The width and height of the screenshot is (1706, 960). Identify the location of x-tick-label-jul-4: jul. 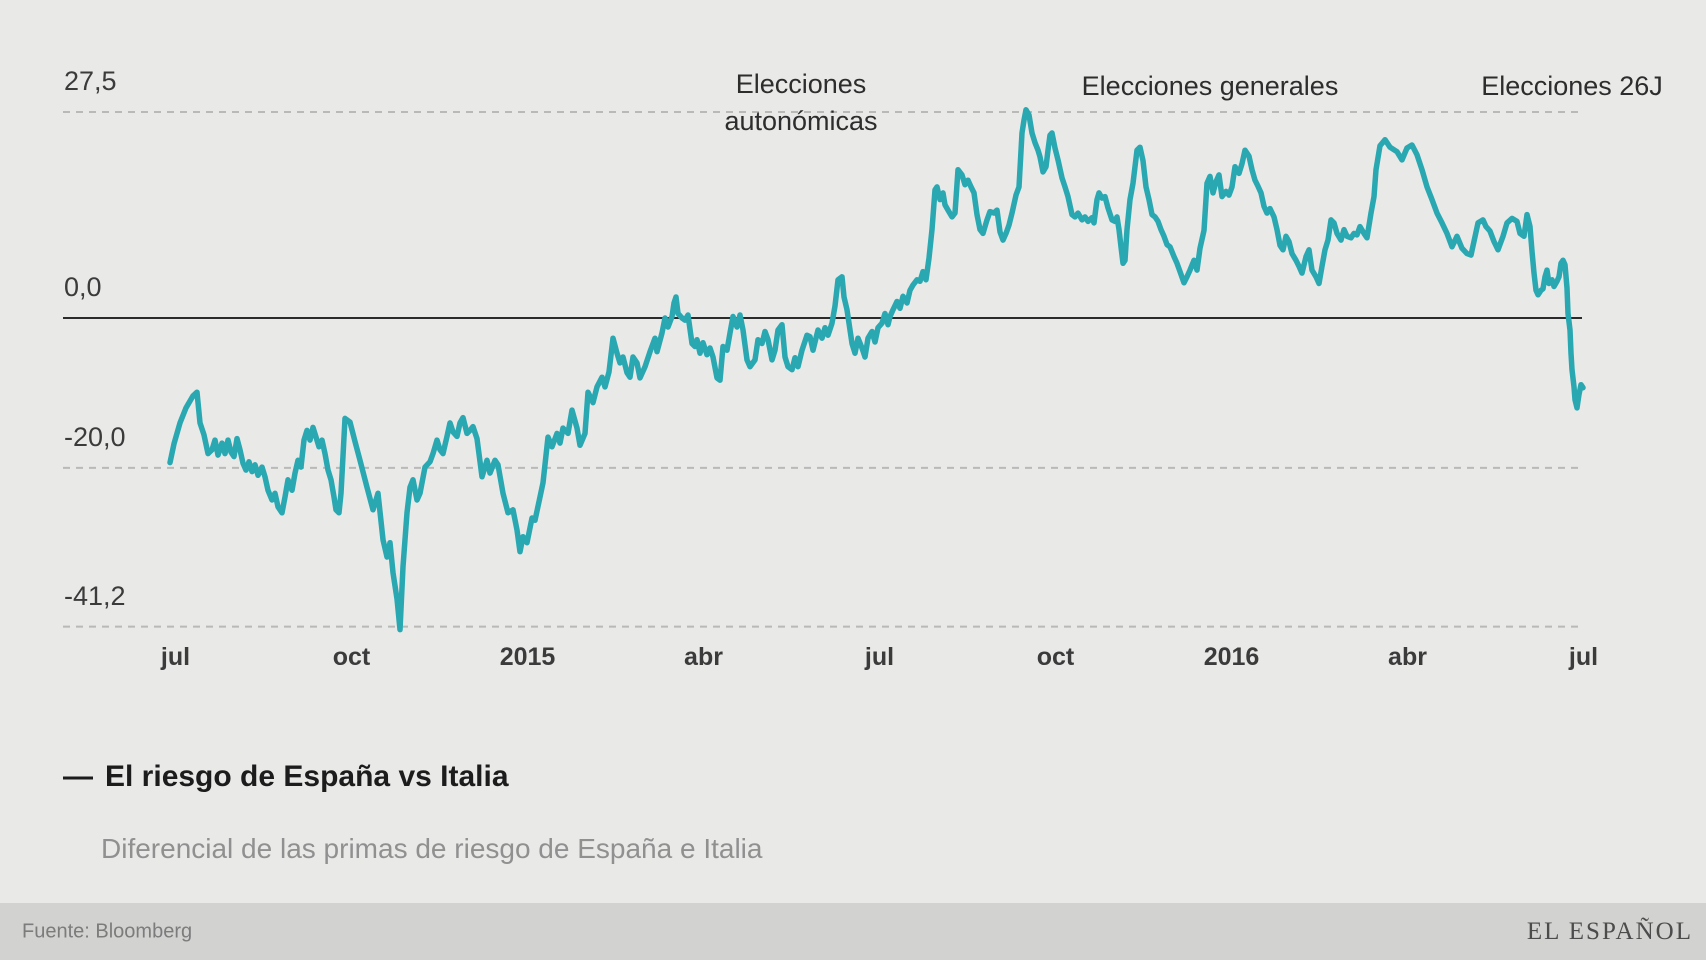
(879, 657).